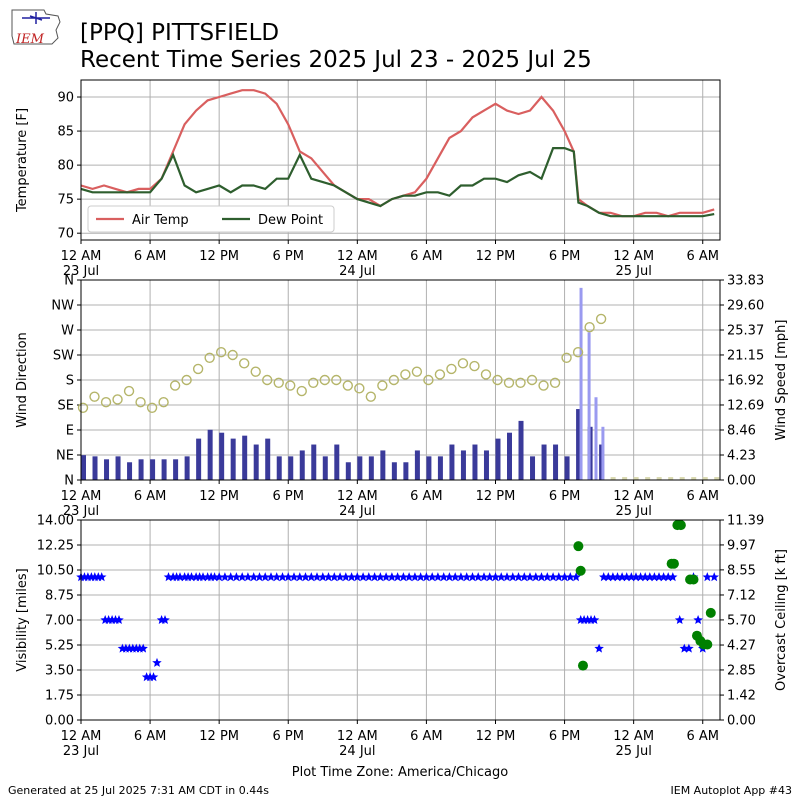  What do you see at coordinates (30, 39) in the screenshot?
I see `logo-text: IEM` at bounding box center [30, 39].